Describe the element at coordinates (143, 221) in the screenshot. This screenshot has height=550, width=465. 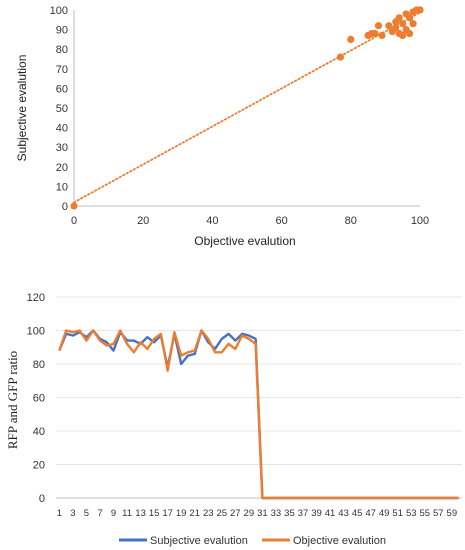
I see `scatter-x-tick-label: 20` at that location.